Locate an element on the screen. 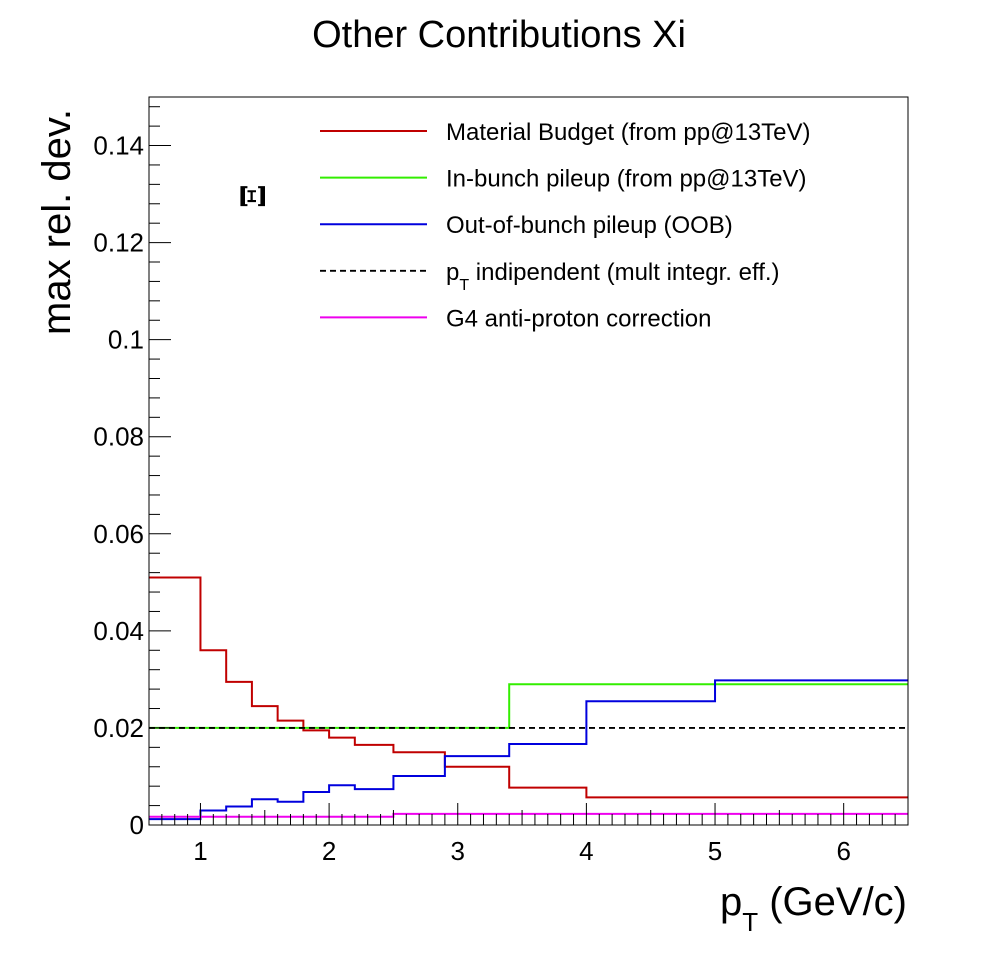 This screenshot has width=998, height=973. y-tick-label: 0.1 is located at coordinates (126, 340).